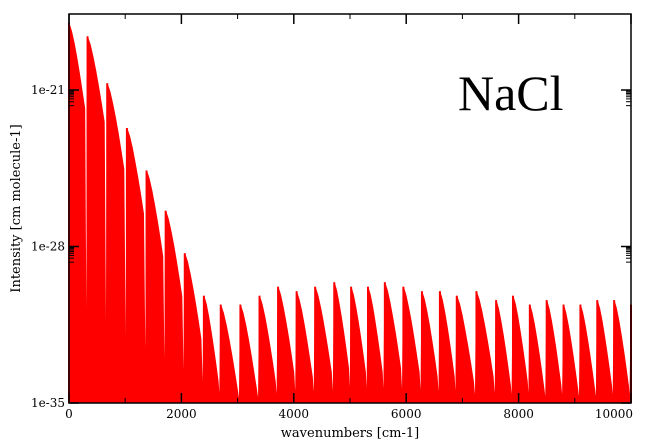 This screenshot has width=653, height=442. What do you see at coordinates (16, 208) in the screenshot?
I see `y-axis-label: Intensity [cm molecule-1]` at bounding box center [16, 208].